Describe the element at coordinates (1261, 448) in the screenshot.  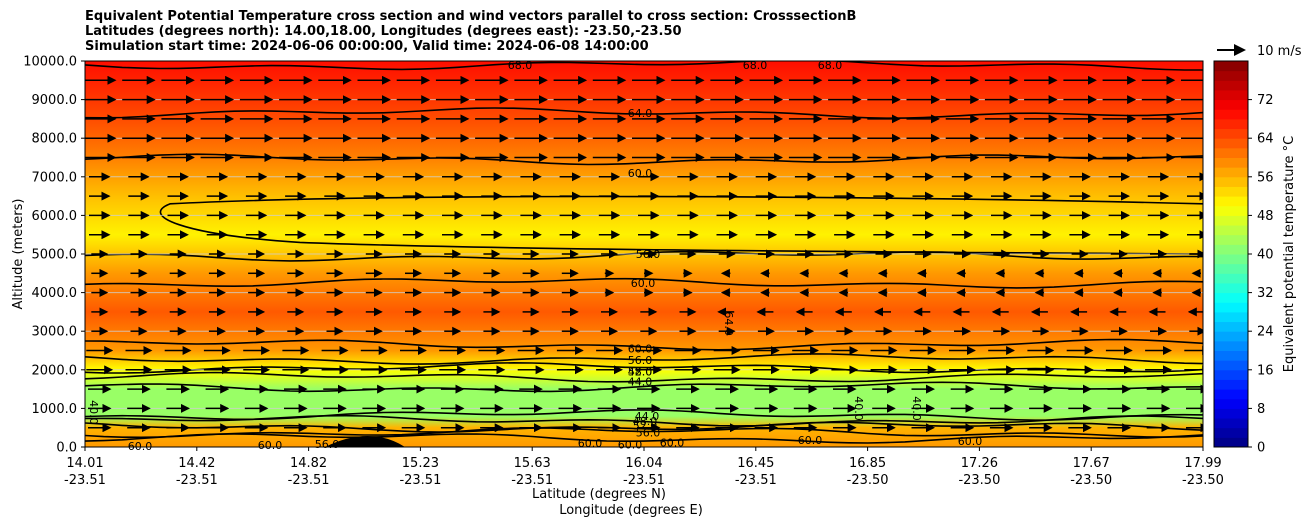
I see `colorbar-tick-label: 0` at that location.